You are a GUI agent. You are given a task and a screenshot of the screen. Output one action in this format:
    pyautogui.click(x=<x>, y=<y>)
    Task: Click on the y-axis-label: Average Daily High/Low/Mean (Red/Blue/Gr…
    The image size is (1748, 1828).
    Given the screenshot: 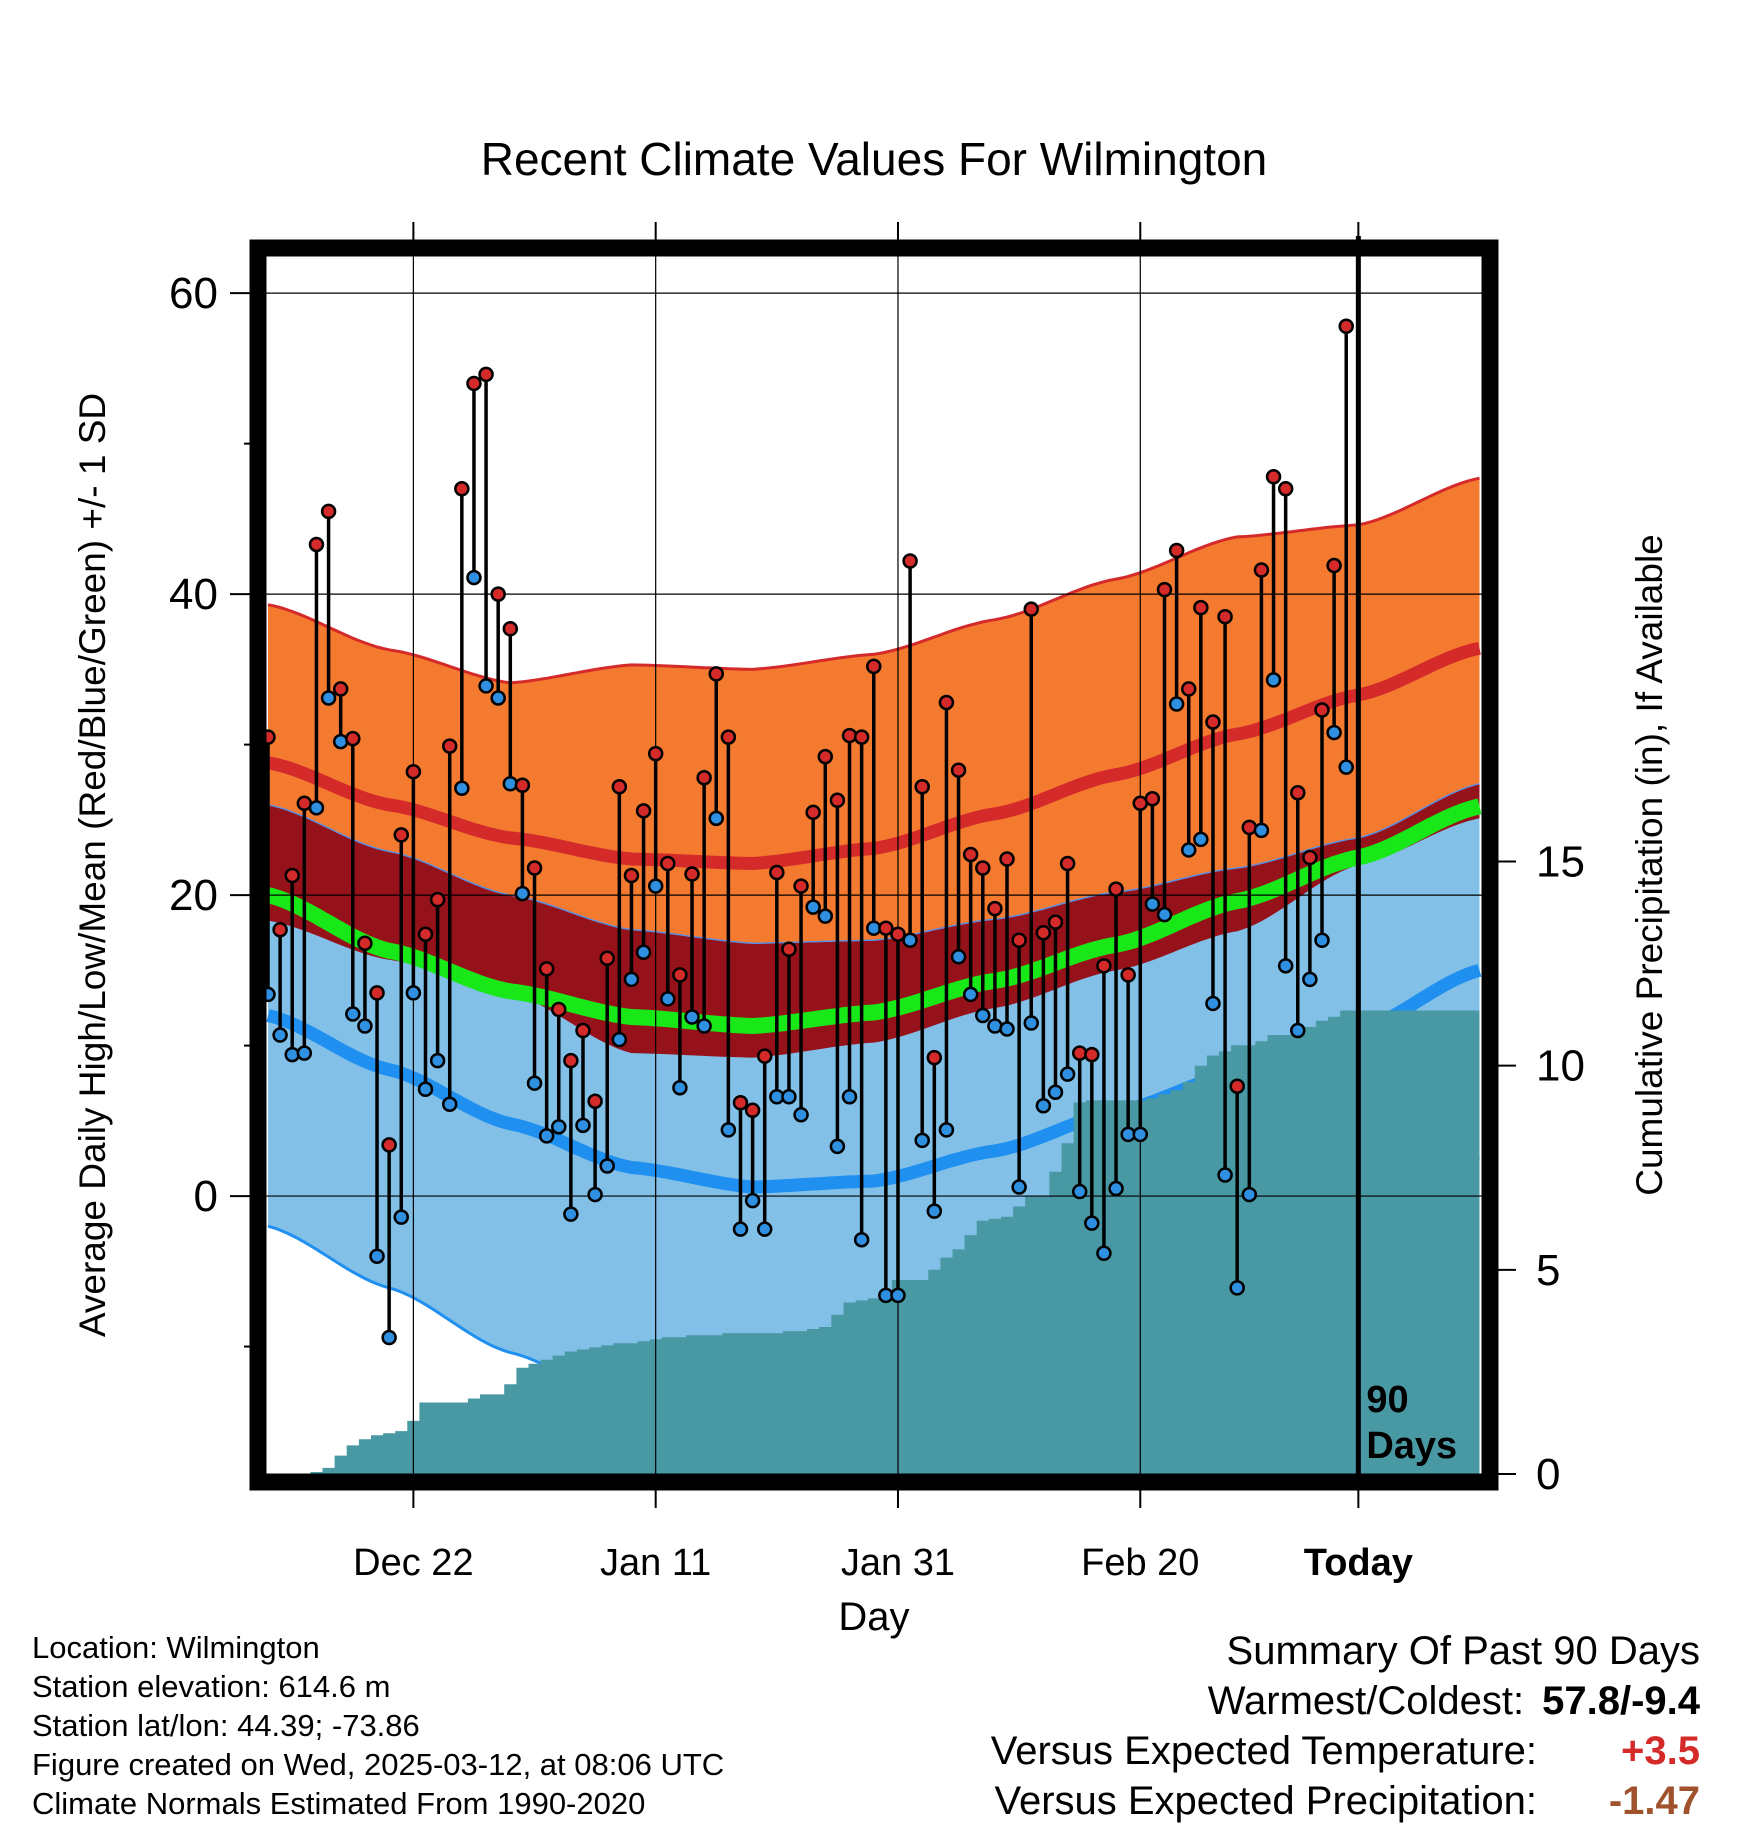 What is the action you would take?
    pyautogui.click(x=92, y=865)
    